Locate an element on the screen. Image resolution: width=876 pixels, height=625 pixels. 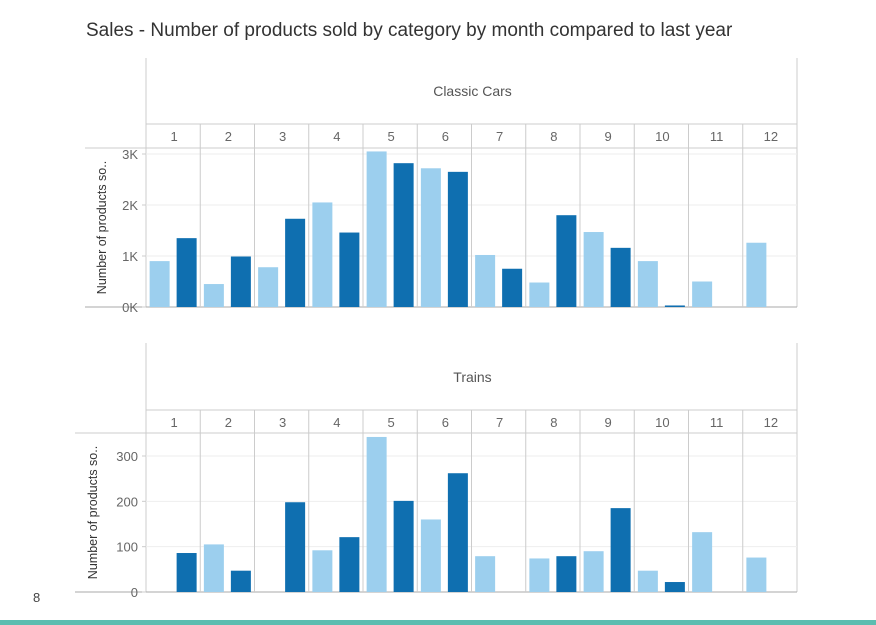
y-tick-label: 300 is located at coordinates (127, 456).